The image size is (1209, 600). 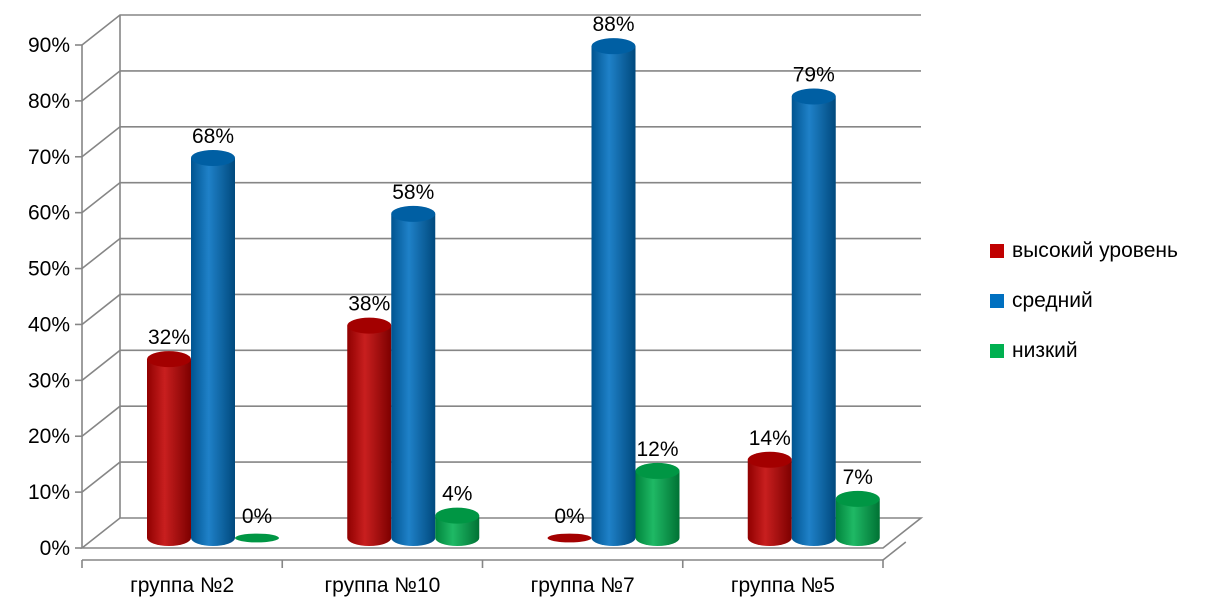 I want to click on legend: высокий уровень средний низкий, so click(x=1084, y=300).